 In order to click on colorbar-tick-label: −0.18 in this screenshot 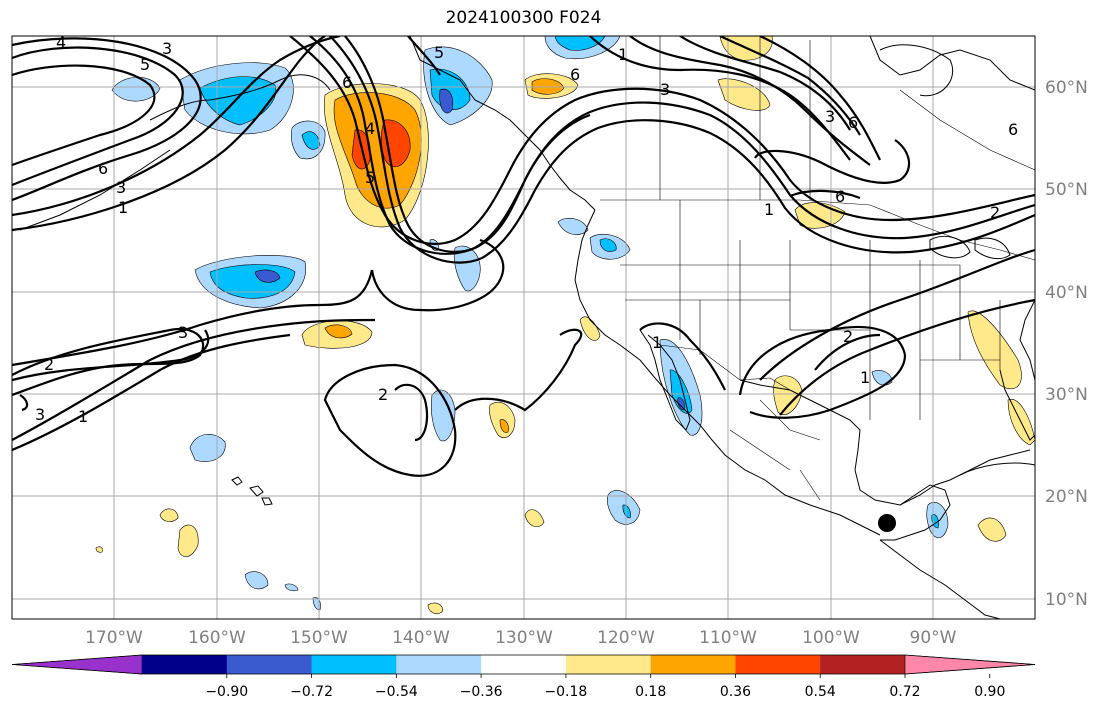, I will do `click(565, 692)`.